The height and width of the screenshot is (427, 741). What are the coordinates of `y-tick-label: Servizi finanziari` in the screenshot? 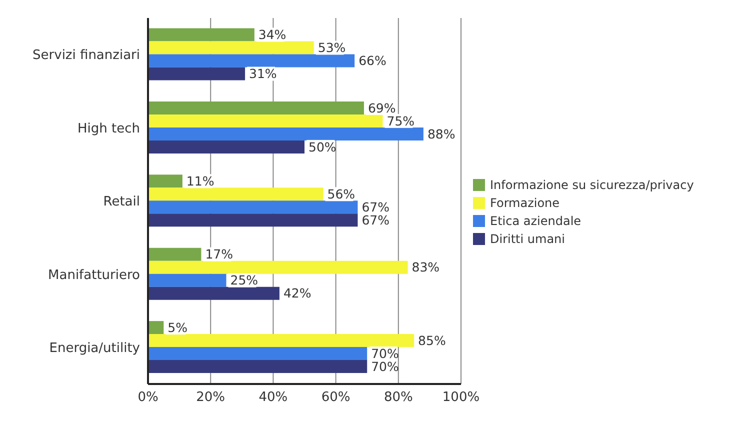 It's located at (86, 56).